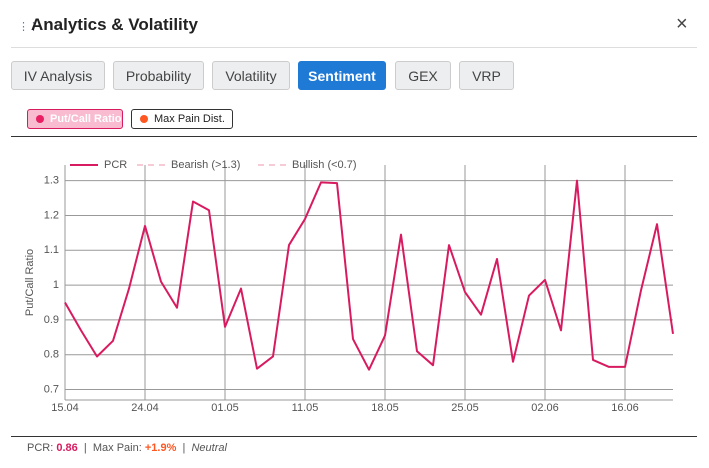  What do you see at coordinates (545, 408) in the screenshot?
I see `x-tick-label: 02.06` at bounding box center [545, 408].